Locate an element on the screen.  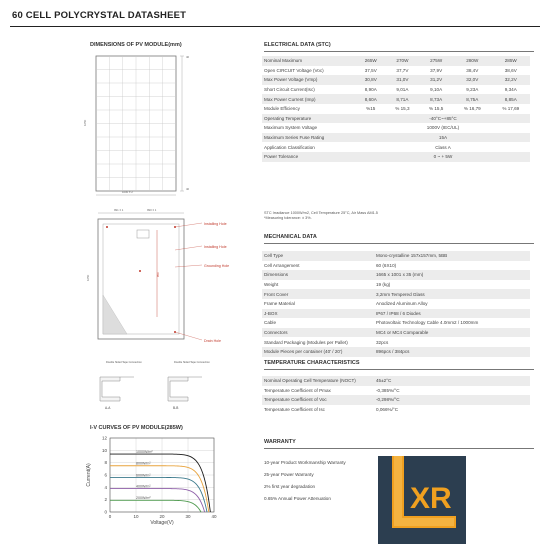
mechanical-row-value: 32pcs is located at coordinates (452, 342).